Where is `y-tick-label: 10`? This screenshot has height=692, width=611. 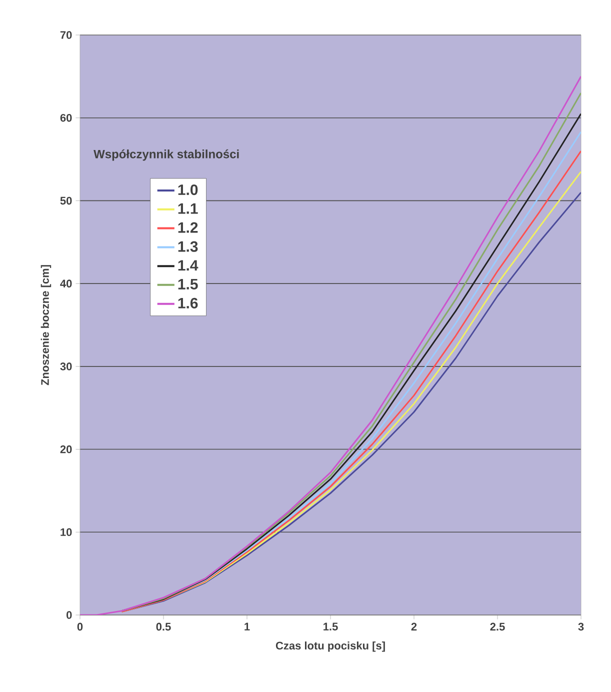 y-tick-label: 10 is located at coordinates (66, 532).